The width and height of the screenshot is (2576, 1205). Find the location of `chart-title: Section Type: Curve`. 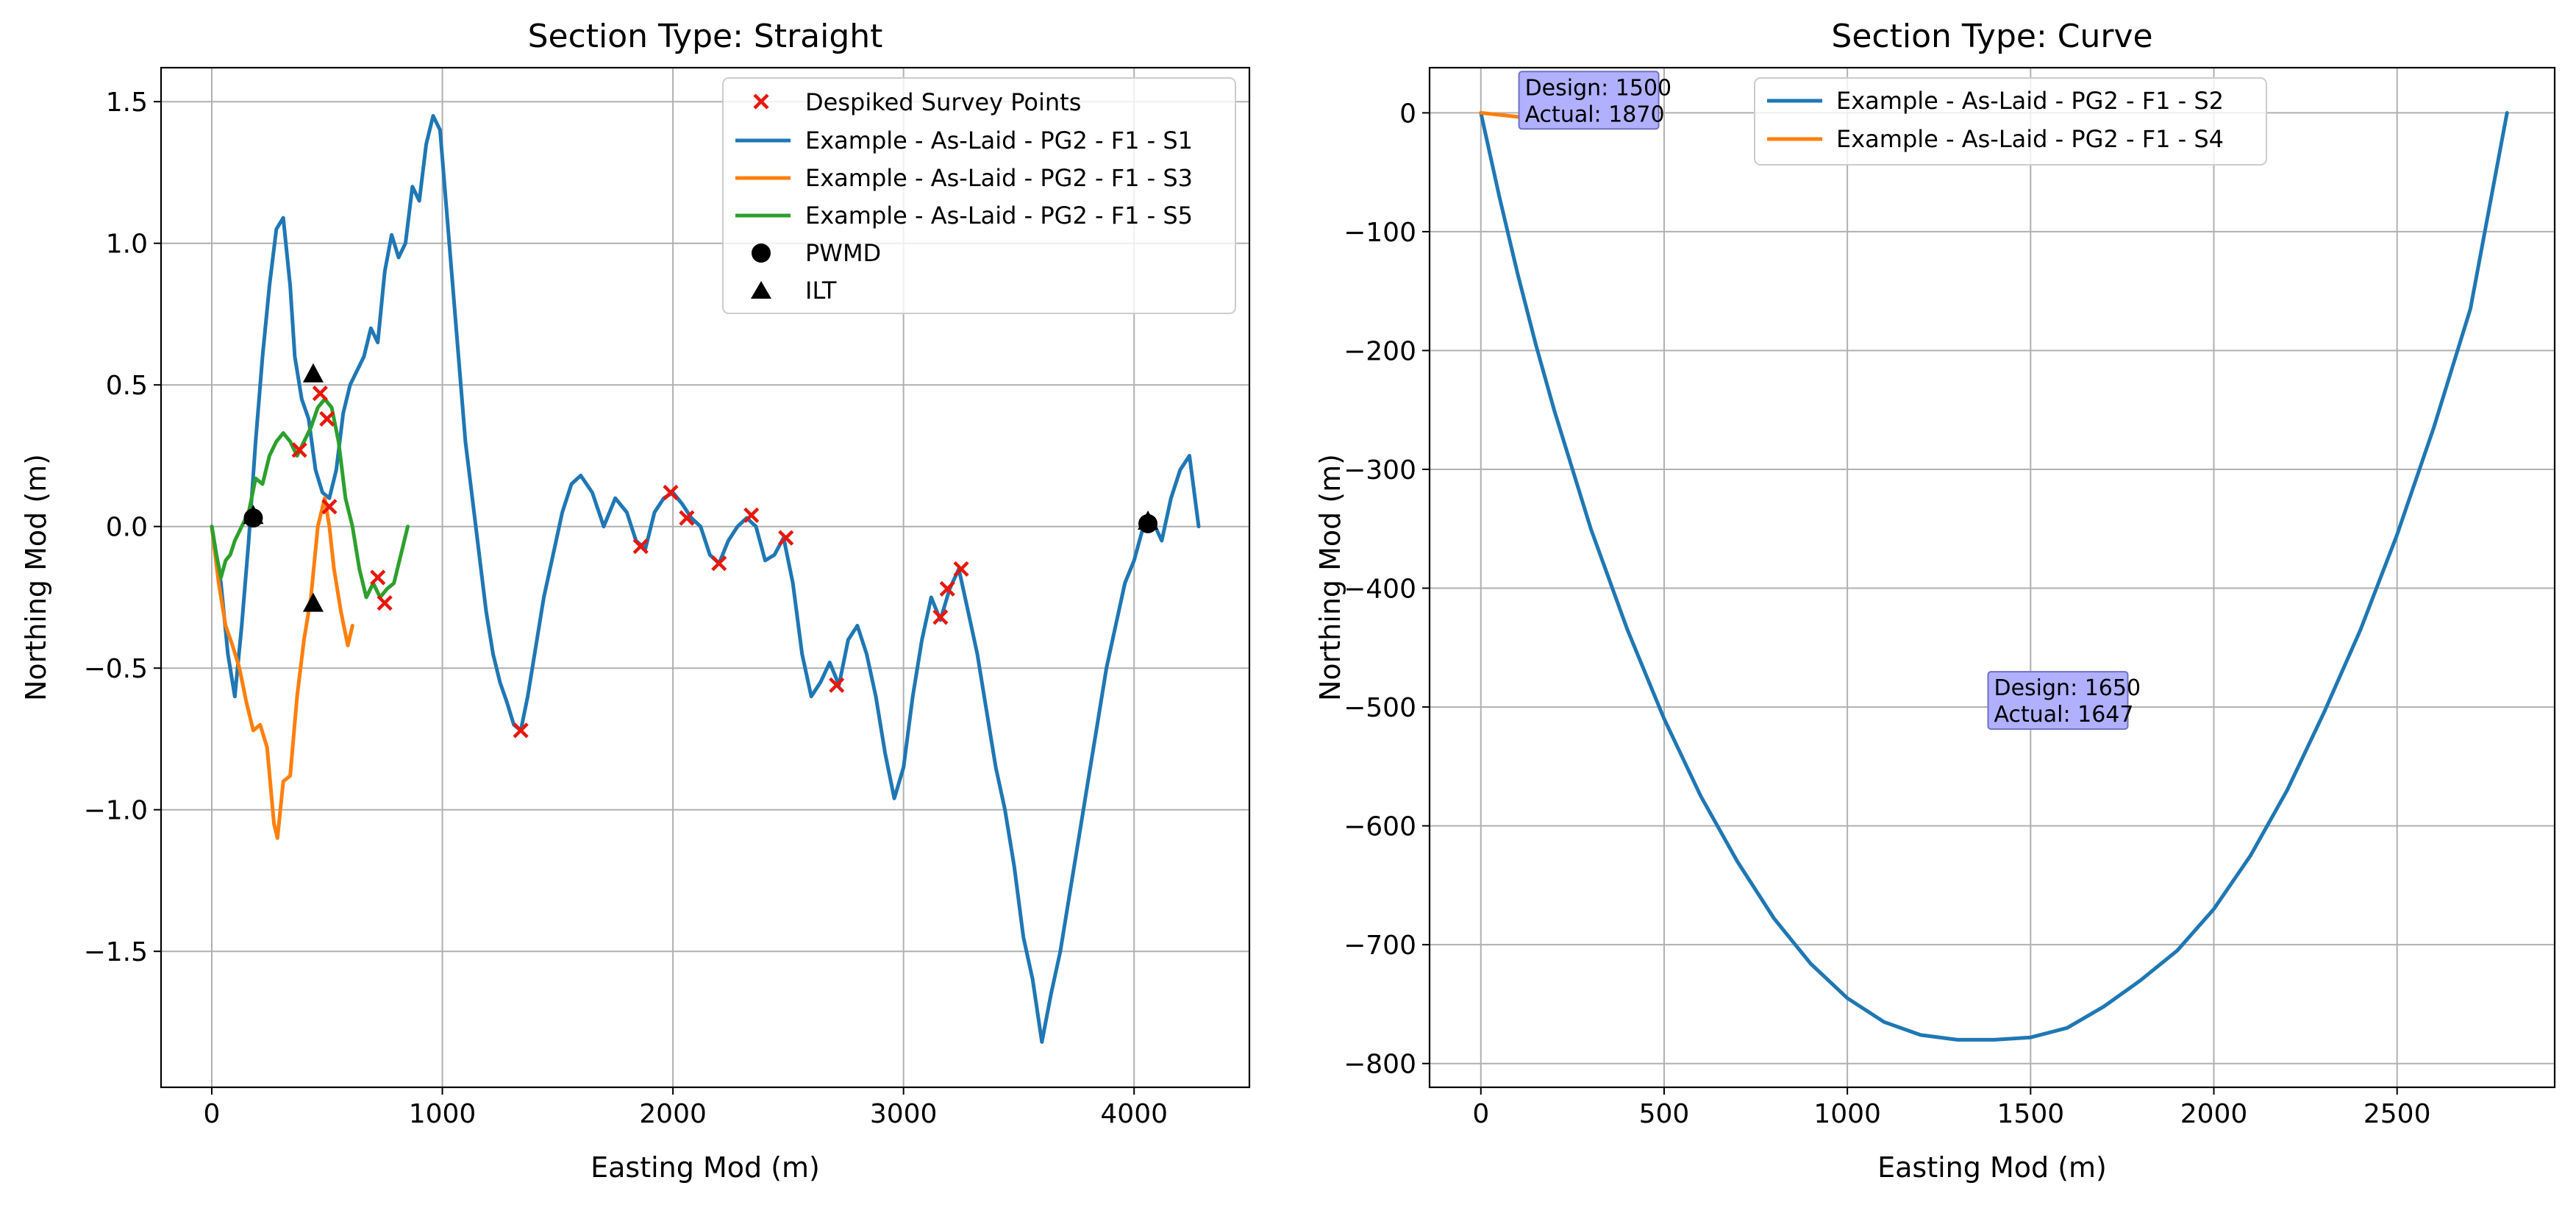

chart-title: Section Type: Curve is located at coordinates (1991, 37).